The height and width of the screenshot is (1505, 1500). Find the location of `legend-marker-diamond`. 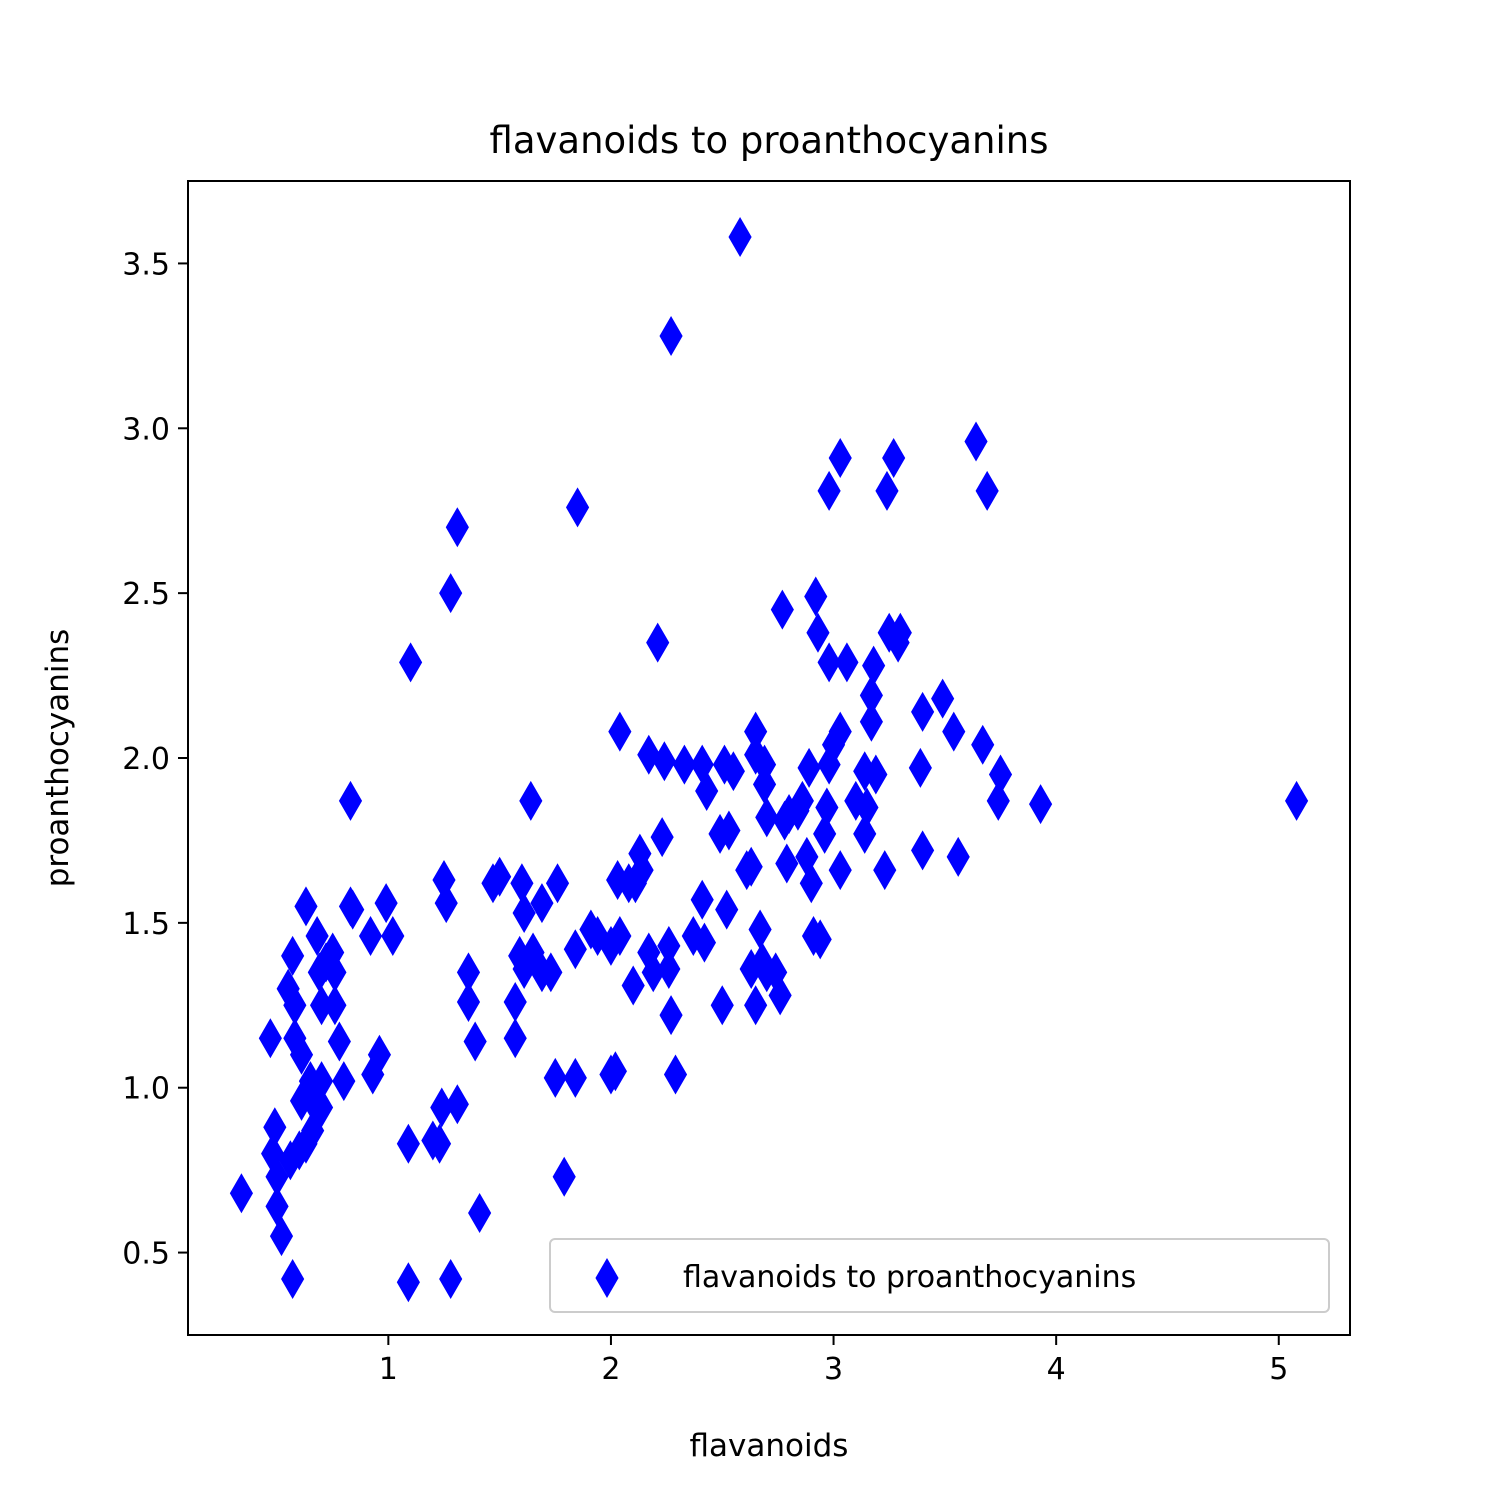

legend-marker-diamond is located at coordinates (607, 1278).